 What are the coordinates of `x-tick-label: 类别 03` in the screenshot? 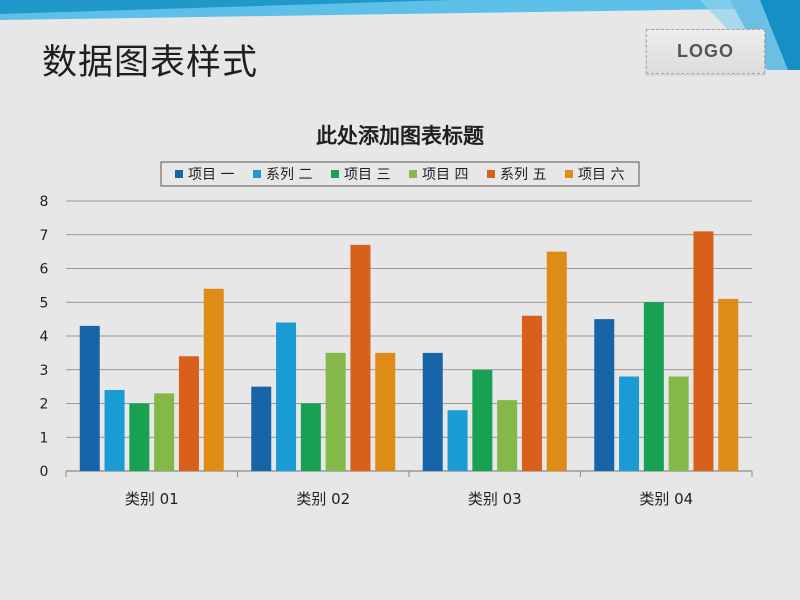 It's located at (495, 499).